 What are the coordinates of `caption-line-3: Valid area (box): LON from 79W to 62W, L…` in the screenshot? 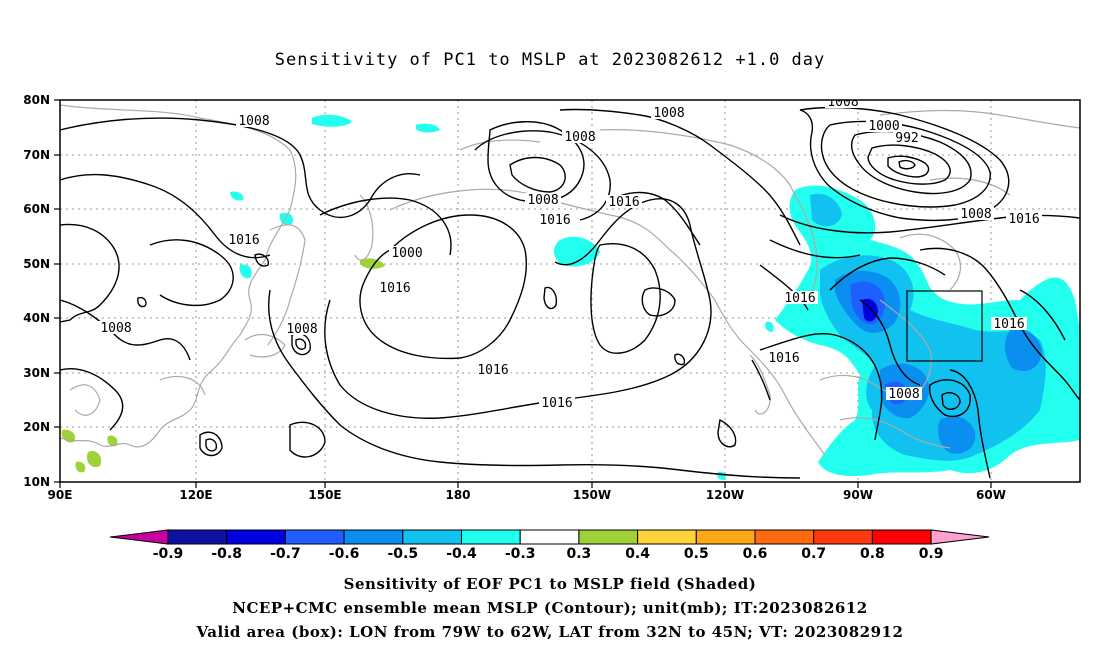 It's located at (550, 632).